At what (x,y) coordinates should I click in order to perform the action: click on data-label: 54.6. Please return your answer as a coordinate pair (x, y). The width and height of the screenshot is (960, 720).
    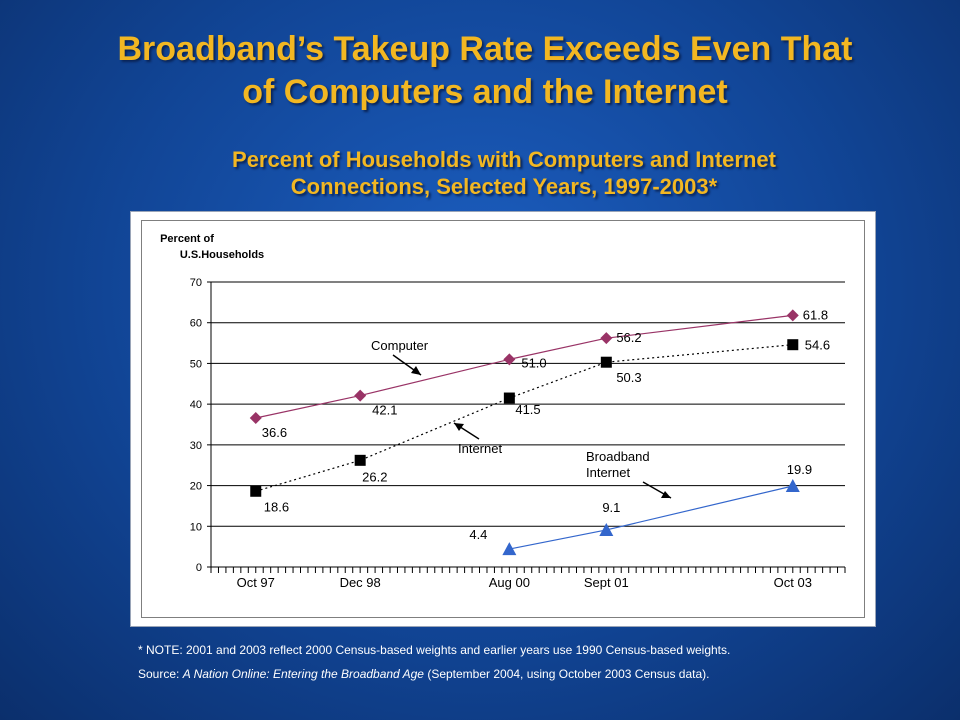
    Looking at the image, I should click on (817, 345).